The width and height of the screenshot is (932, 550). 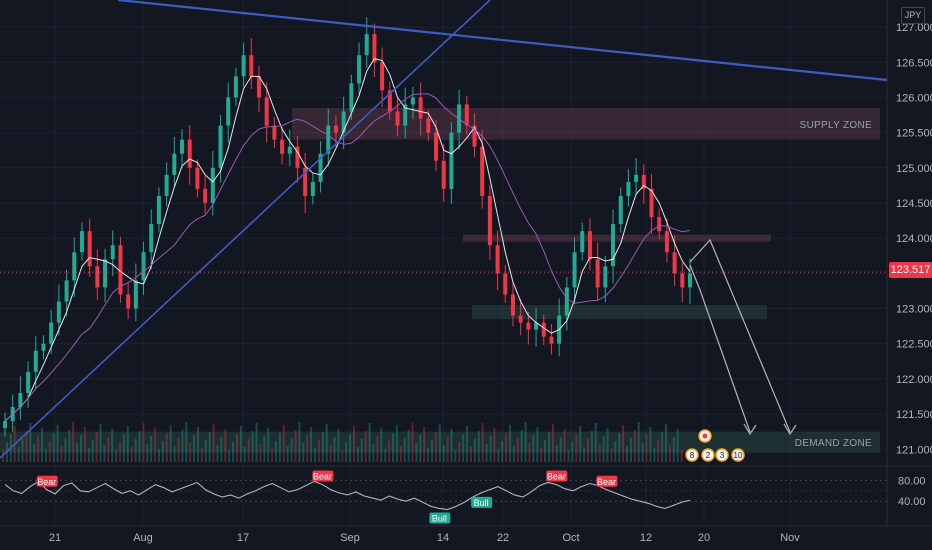 I want to click on time-tick-label: 21, so click(x=55, y=538).